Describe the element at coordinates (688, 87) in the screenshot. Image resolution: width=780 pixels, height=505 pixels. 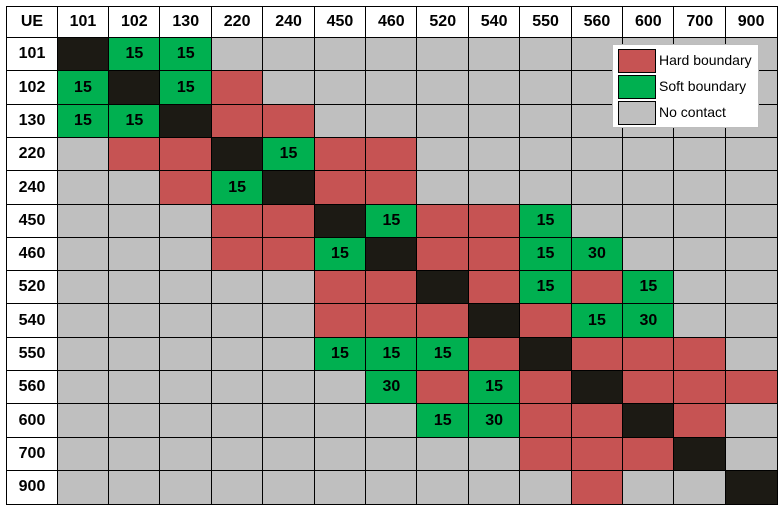
I see `legend-item-soft: Soft boundary` at that location.